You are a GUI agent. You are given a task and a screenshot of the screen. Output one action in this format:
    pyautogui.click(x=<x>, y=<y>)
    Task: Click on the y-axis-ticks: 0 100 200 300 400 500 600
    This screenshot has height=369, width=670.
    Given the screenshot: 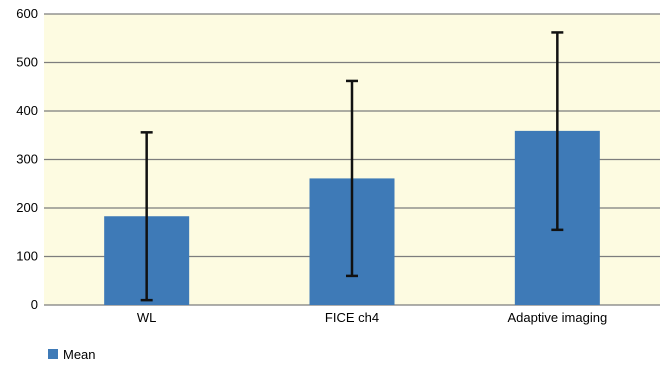 What is the action you would take?
    pyautogui.click(x=27, y=159)
    